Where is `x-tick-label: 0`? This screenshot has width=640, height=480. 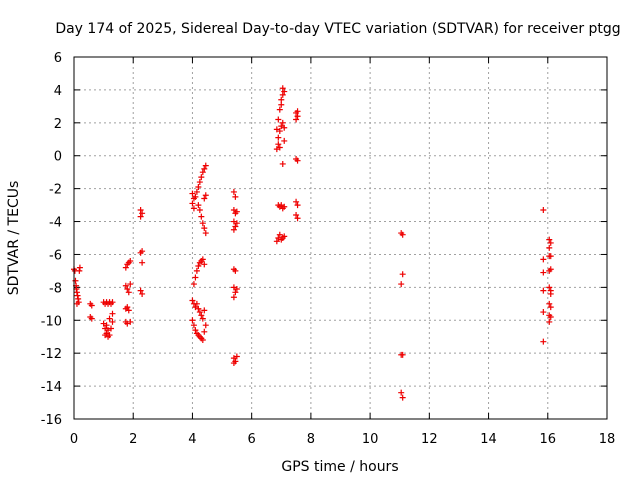 x-tick-label: 0 is located at coordinates (74, 439).